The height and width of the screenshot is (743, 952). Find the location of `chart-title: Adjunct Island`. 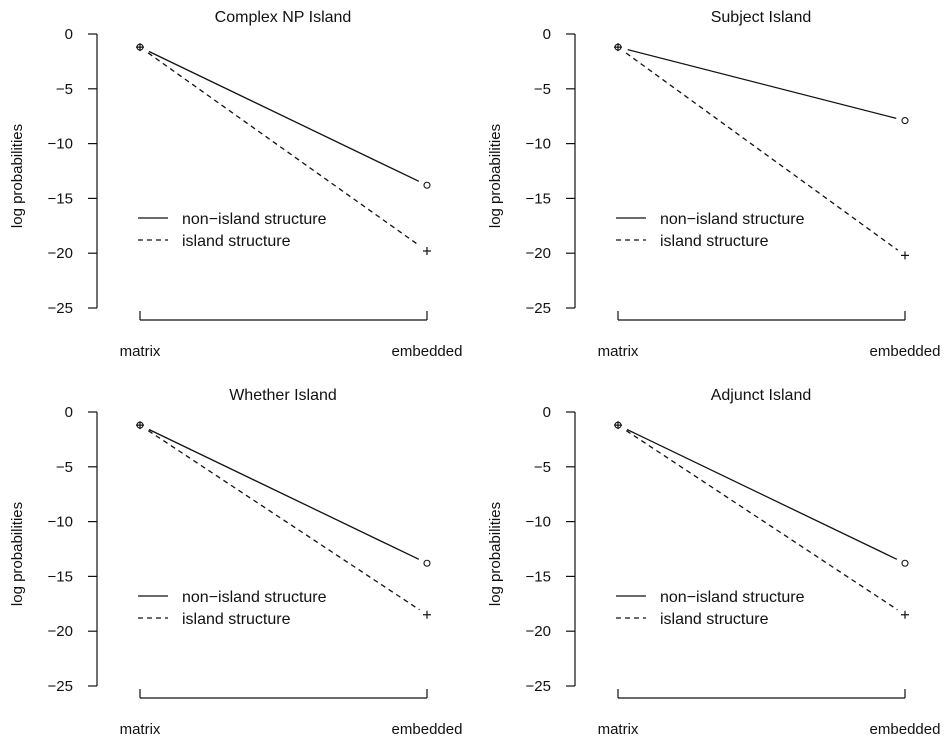

chart-title: Adjunct Island is located at coordinates (761, 395).